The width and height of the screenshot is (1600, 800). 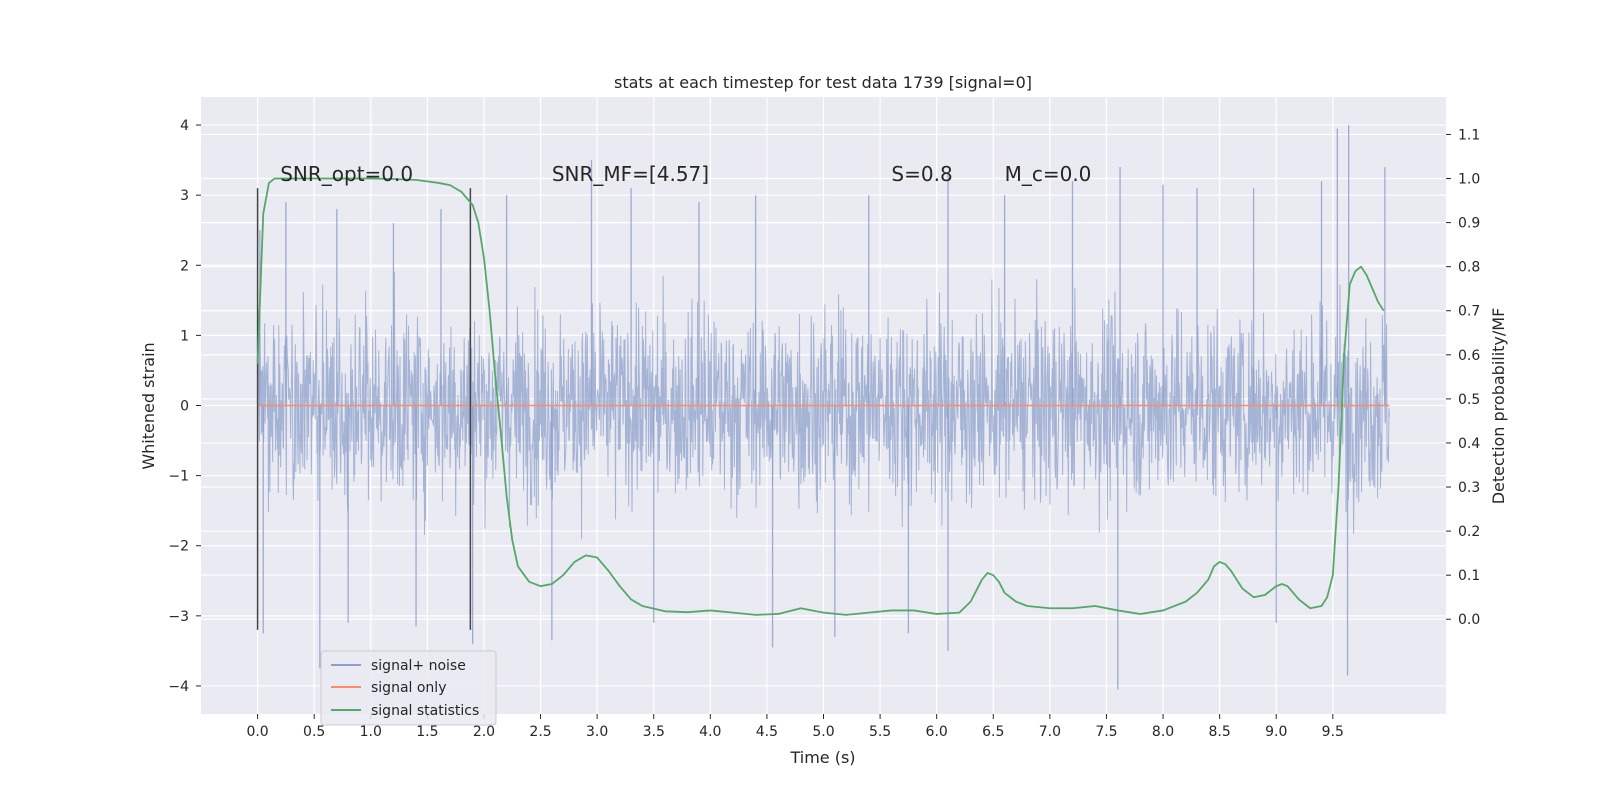 What do you see at coordinates (184, 266) in the screenshot?
I see `y-tick-label: 2` at bounding box center [184, 266].